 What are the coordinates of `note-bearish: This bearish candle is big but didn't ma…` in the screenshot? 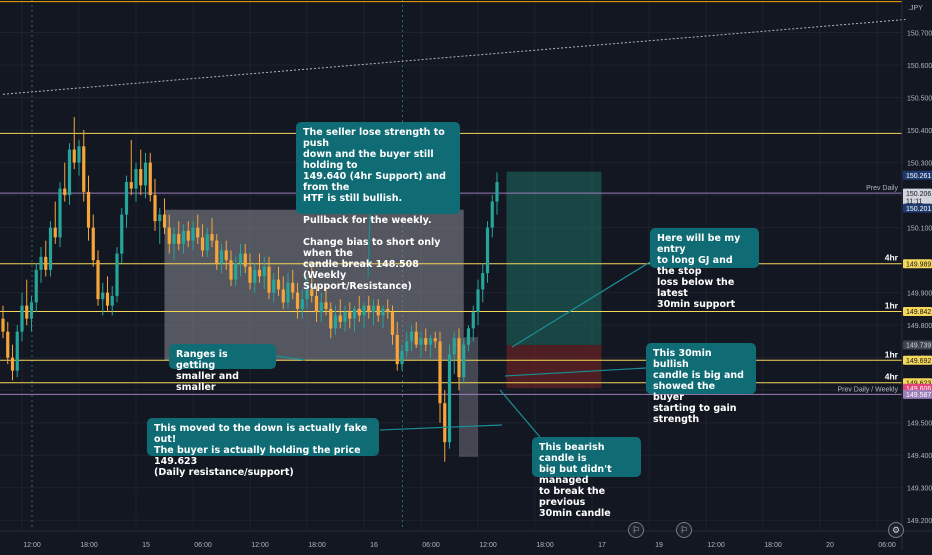 It's located at (586, 478).